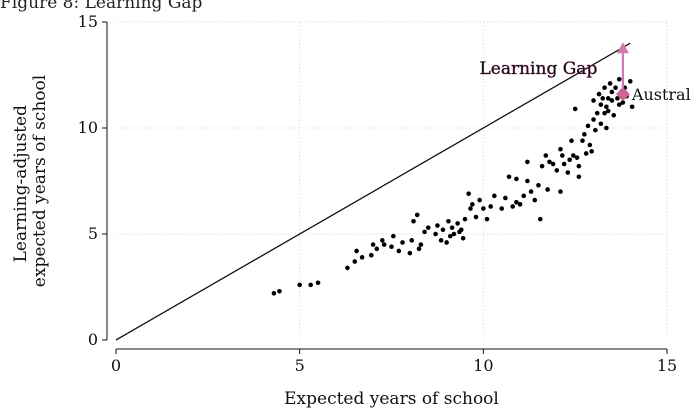 The height and width of the screenshot is (409, 698). I want to click on learning-gap-label: Learning Gap, so click(539, 69).